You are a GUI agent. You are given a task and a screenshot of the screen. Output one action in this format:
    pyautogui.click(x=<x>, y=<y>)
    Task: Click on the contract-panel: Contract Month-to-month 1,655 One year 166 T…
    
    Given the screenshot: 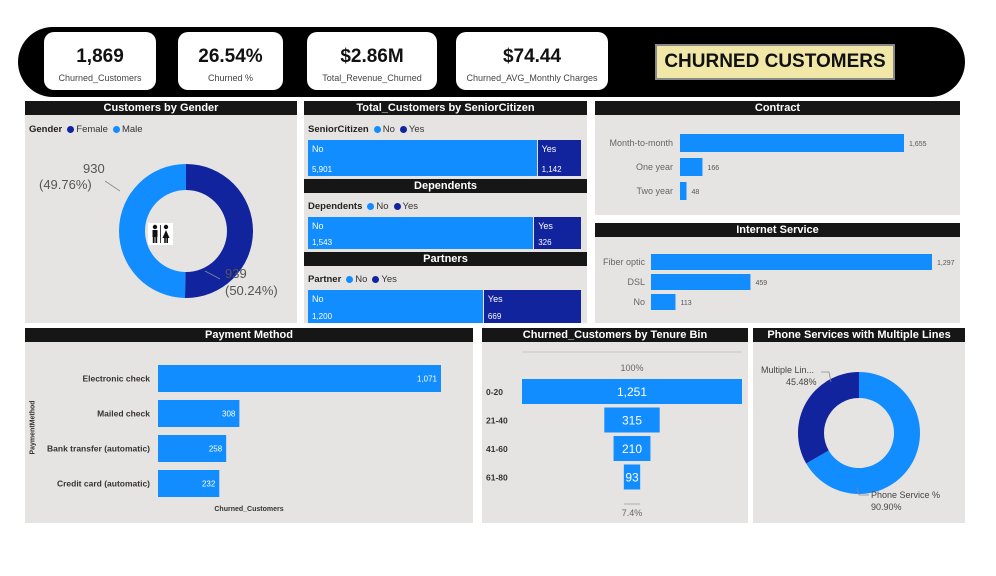 What is the action you would take?
    pyautogui.click(x=777, y=158)
    